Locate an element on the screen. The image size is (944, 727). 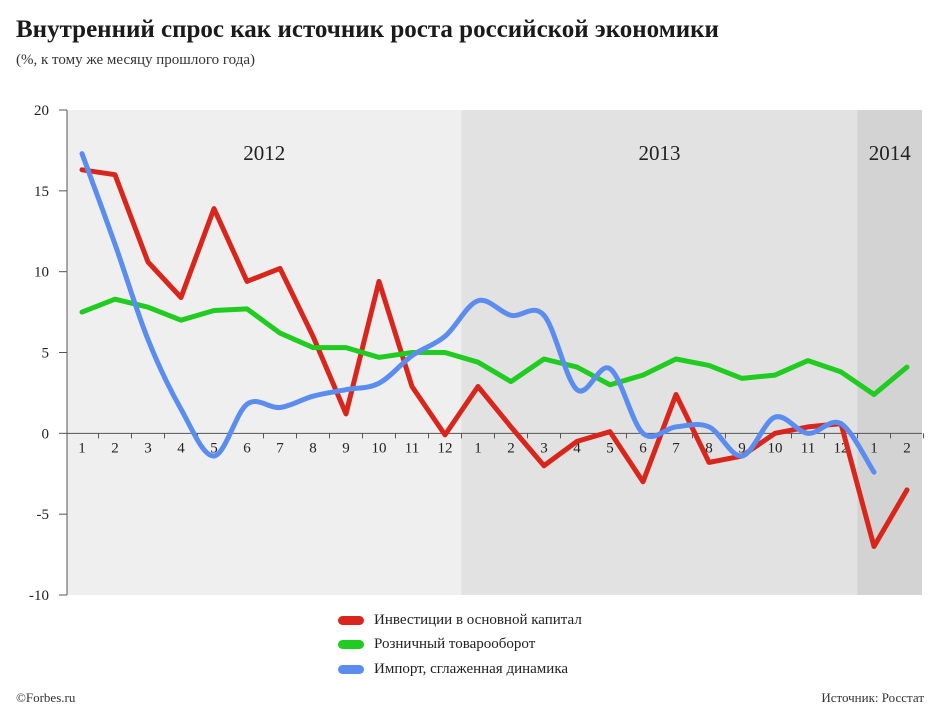
y-tick-label: -5 is located at coordinates (43, 515).